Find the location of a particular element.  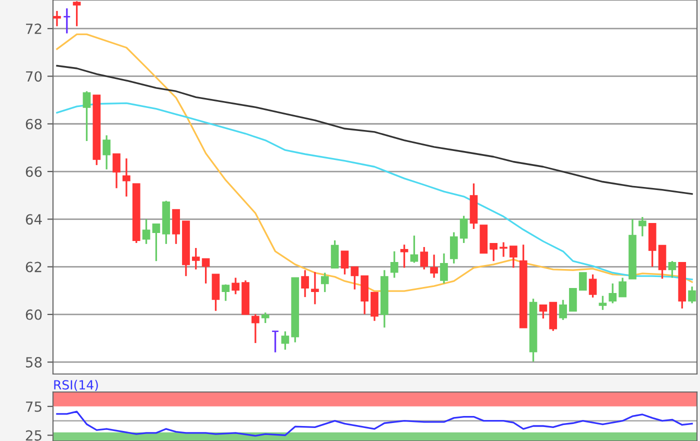

y-tick-label: 60 is located at coordinates (34, 314).